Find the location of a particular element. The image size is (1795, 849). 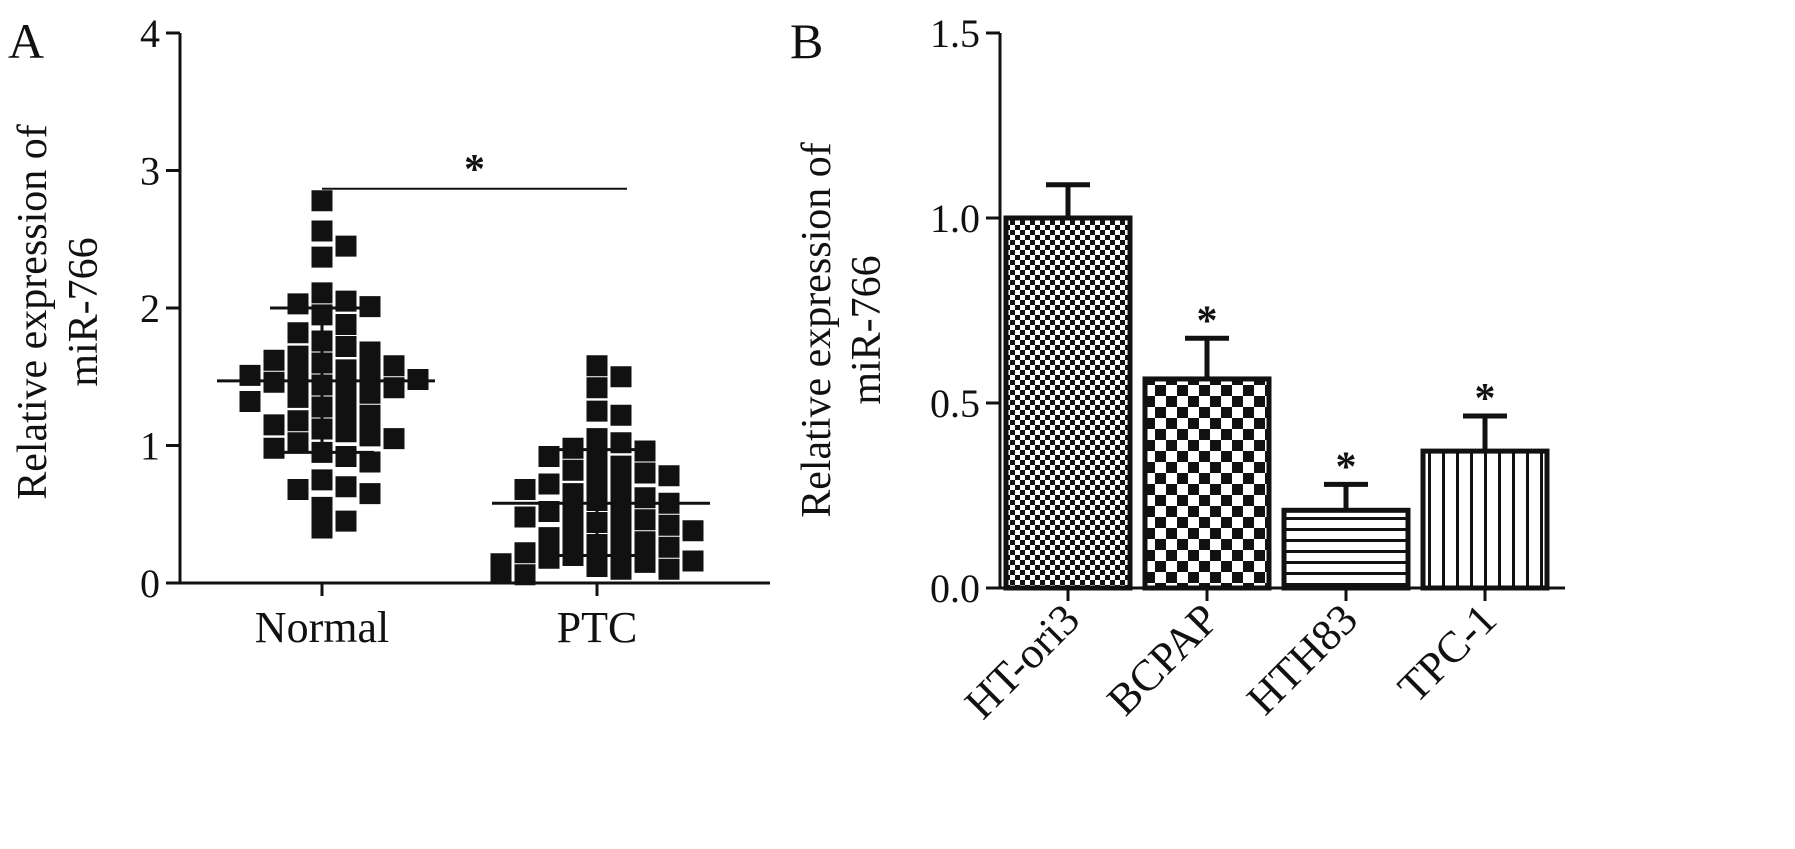

panel-b-y-axis-label-line1: Relative expression of is located at coordinates (817, 330).